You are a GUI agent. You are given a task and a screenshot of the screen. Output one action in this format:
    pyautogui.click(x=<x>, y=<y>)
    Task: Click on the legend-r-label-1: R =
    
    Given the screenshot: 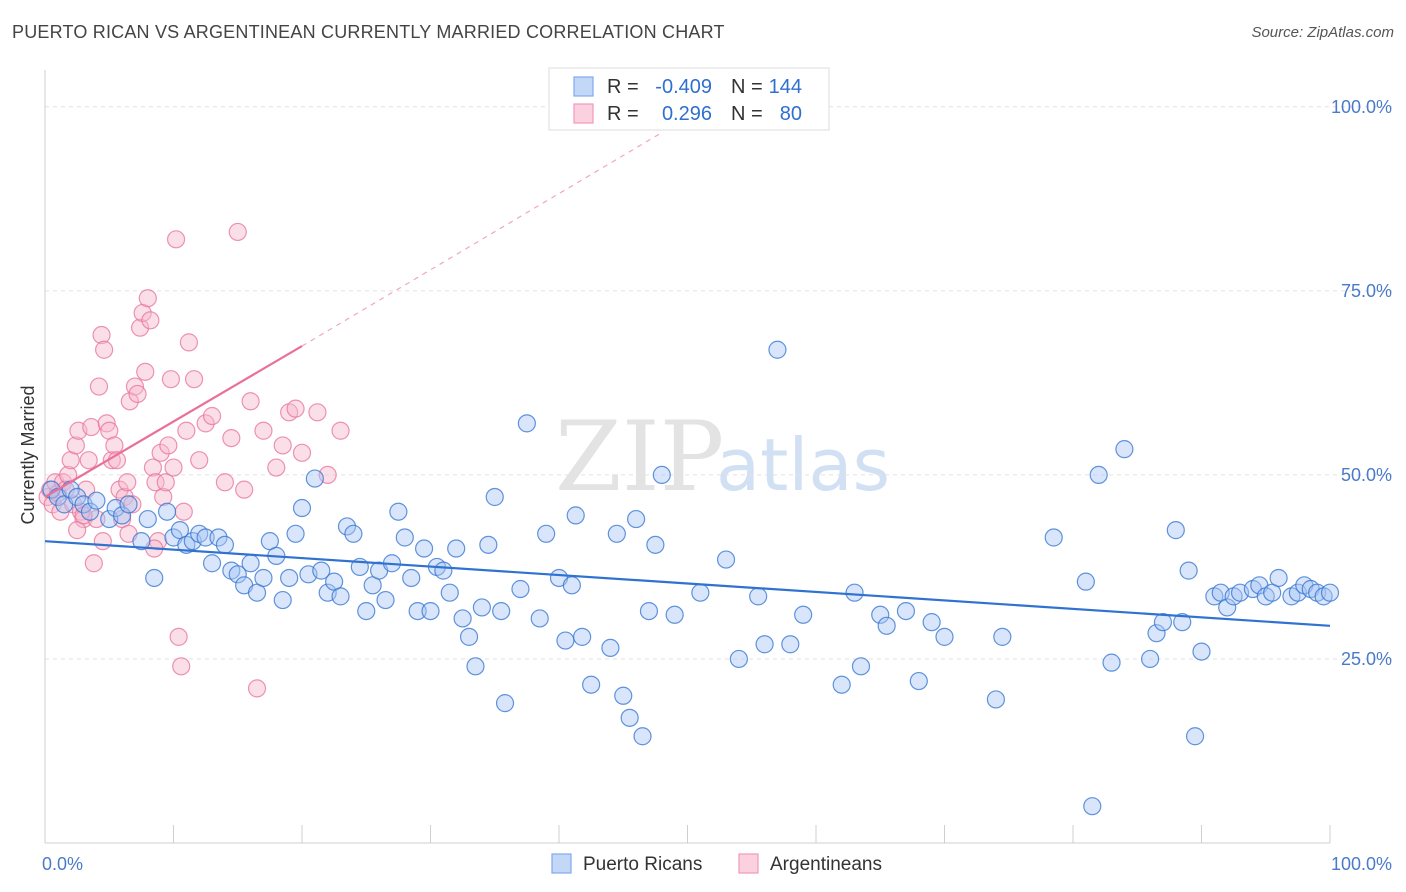 What is the action you would take?
    pyautogui.click(x=623, y=87)
    